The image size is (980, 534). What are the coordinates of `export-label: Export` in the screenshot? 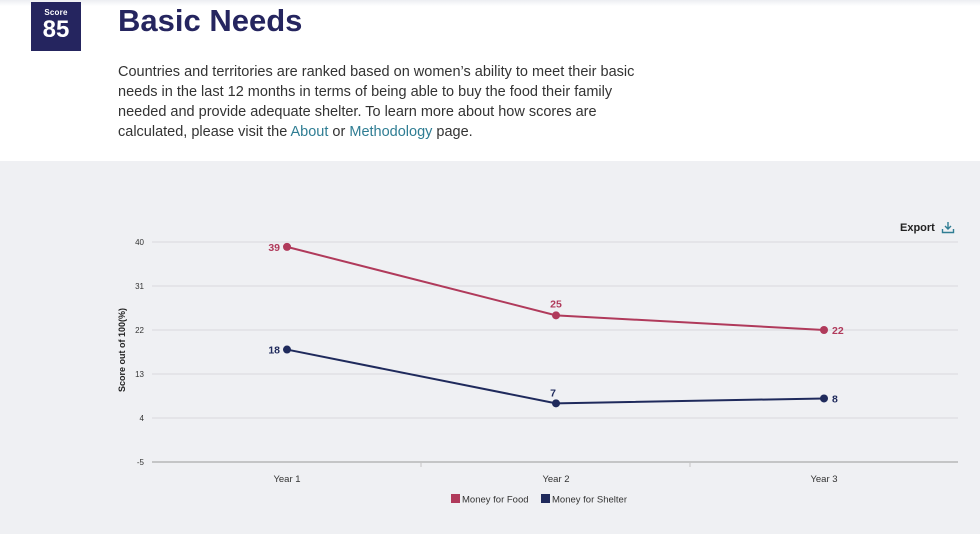 It's located at (917, 227).